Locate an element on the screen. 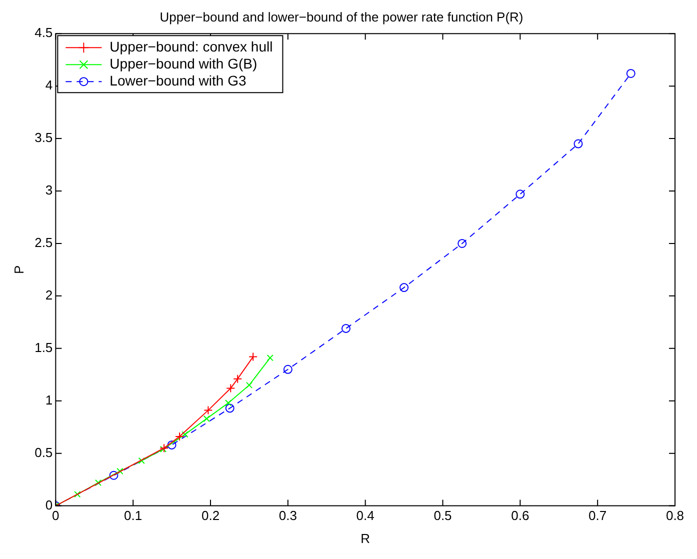  y-tick-label: 2 is located at coordinates (49, 295).